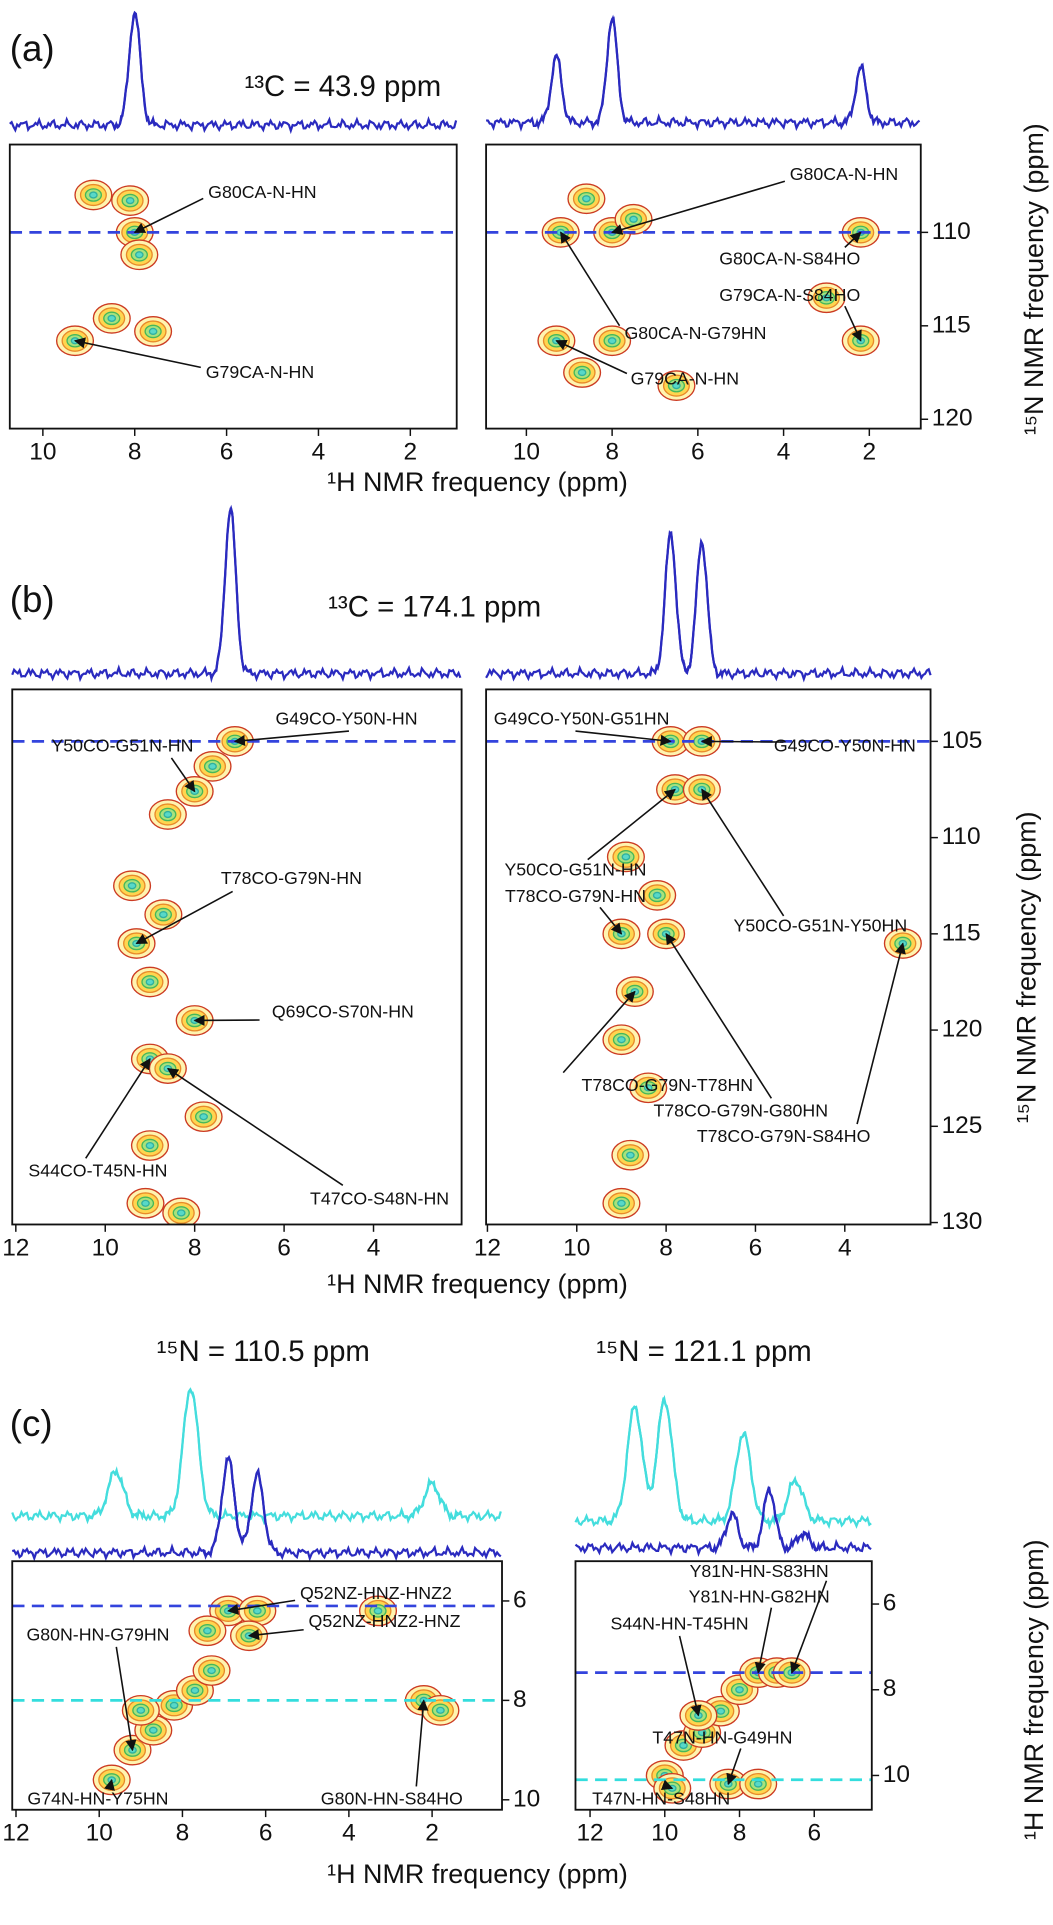  I want to click on plot-frame, so click(236, 956).